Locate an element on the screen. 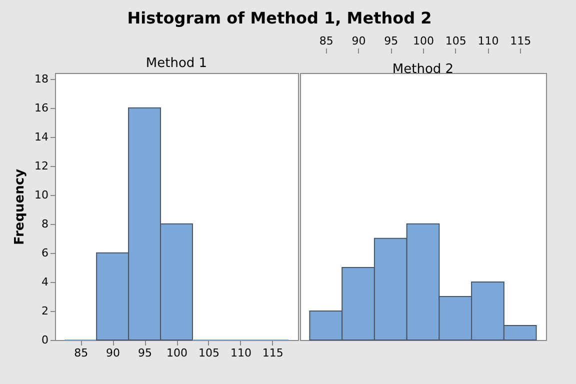 This screenshot has height=384, width=576. chart-subtitle: Method 1 is located at coordinates (177, 63).